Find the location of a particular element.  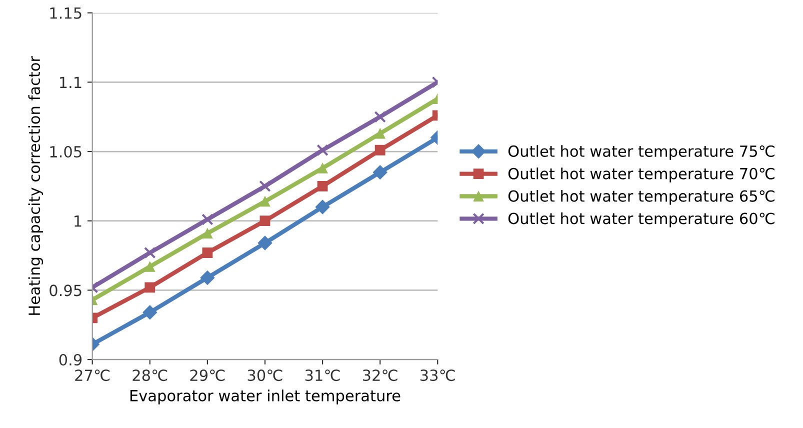

y-tick-label: 0.9 is located at coordinates (70, 360).